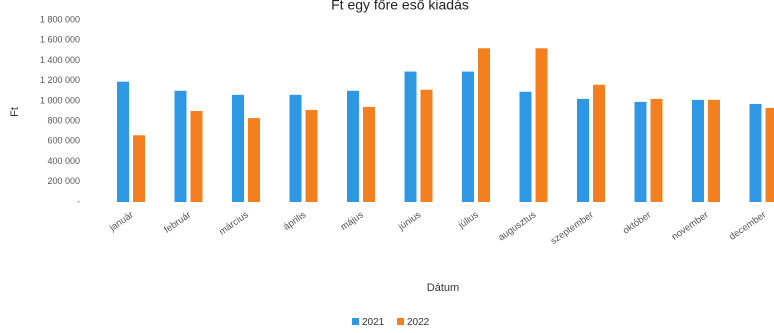 This screenshot has height=333, width=774. I want to click on bar-2022-november, so click(714, 150).